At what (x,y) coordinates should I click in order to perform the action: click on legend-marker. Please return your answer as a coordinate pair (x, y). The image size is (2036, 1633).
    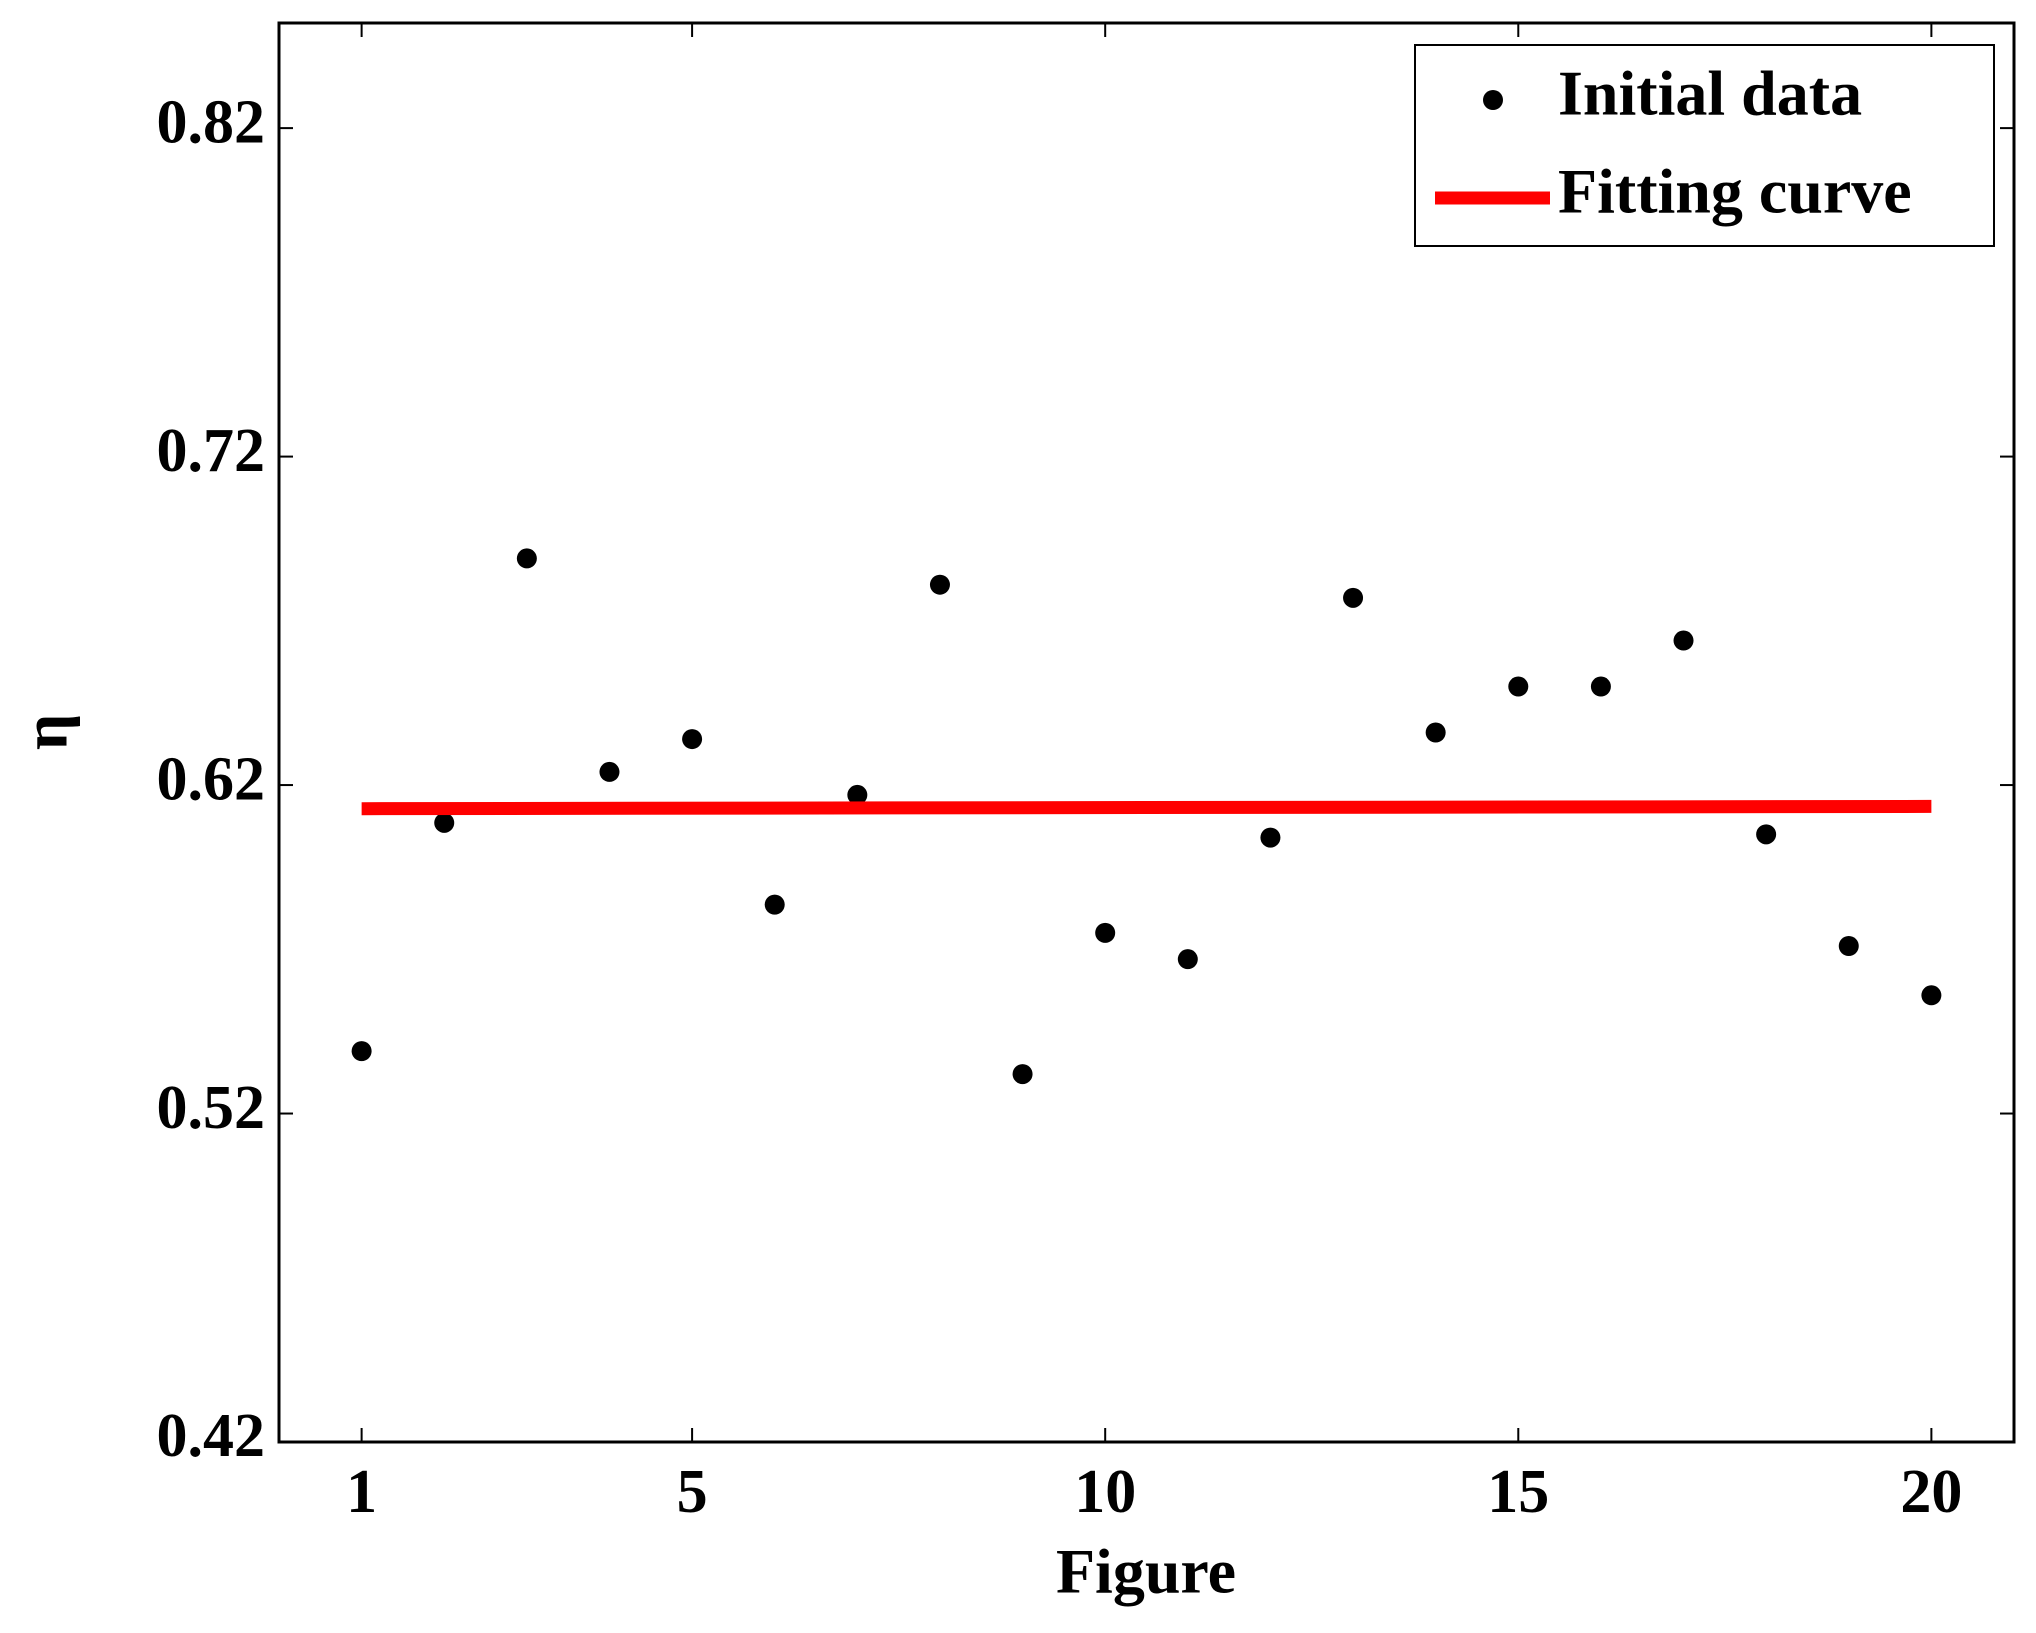
    Looking at the image, I should click on (1493, 100).